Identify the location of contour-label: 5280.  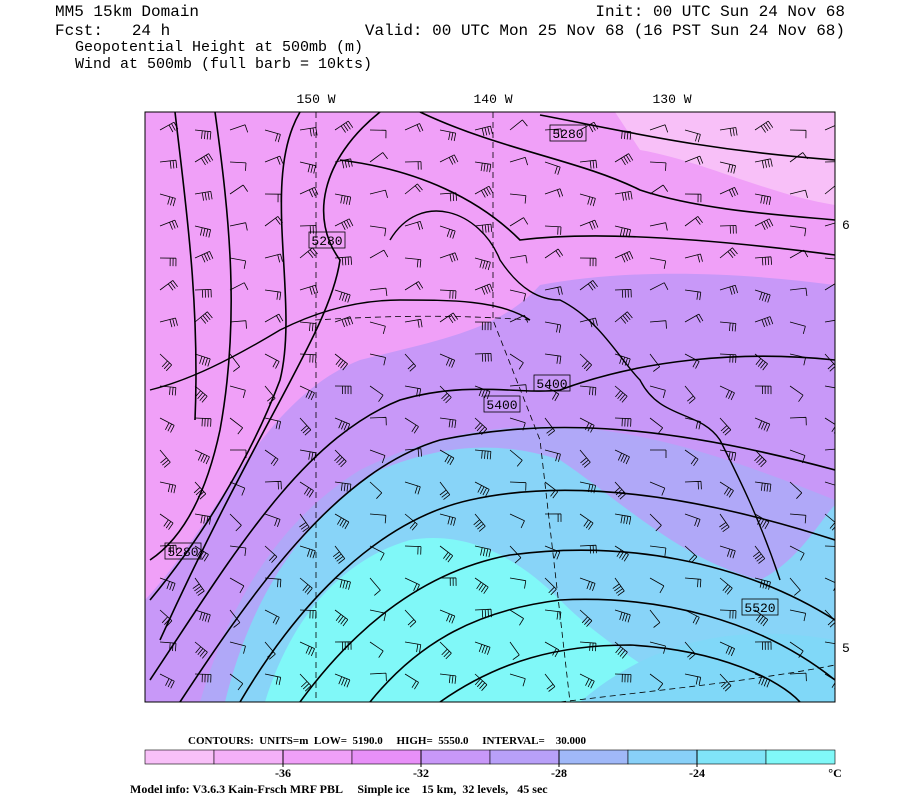
(326, 241).